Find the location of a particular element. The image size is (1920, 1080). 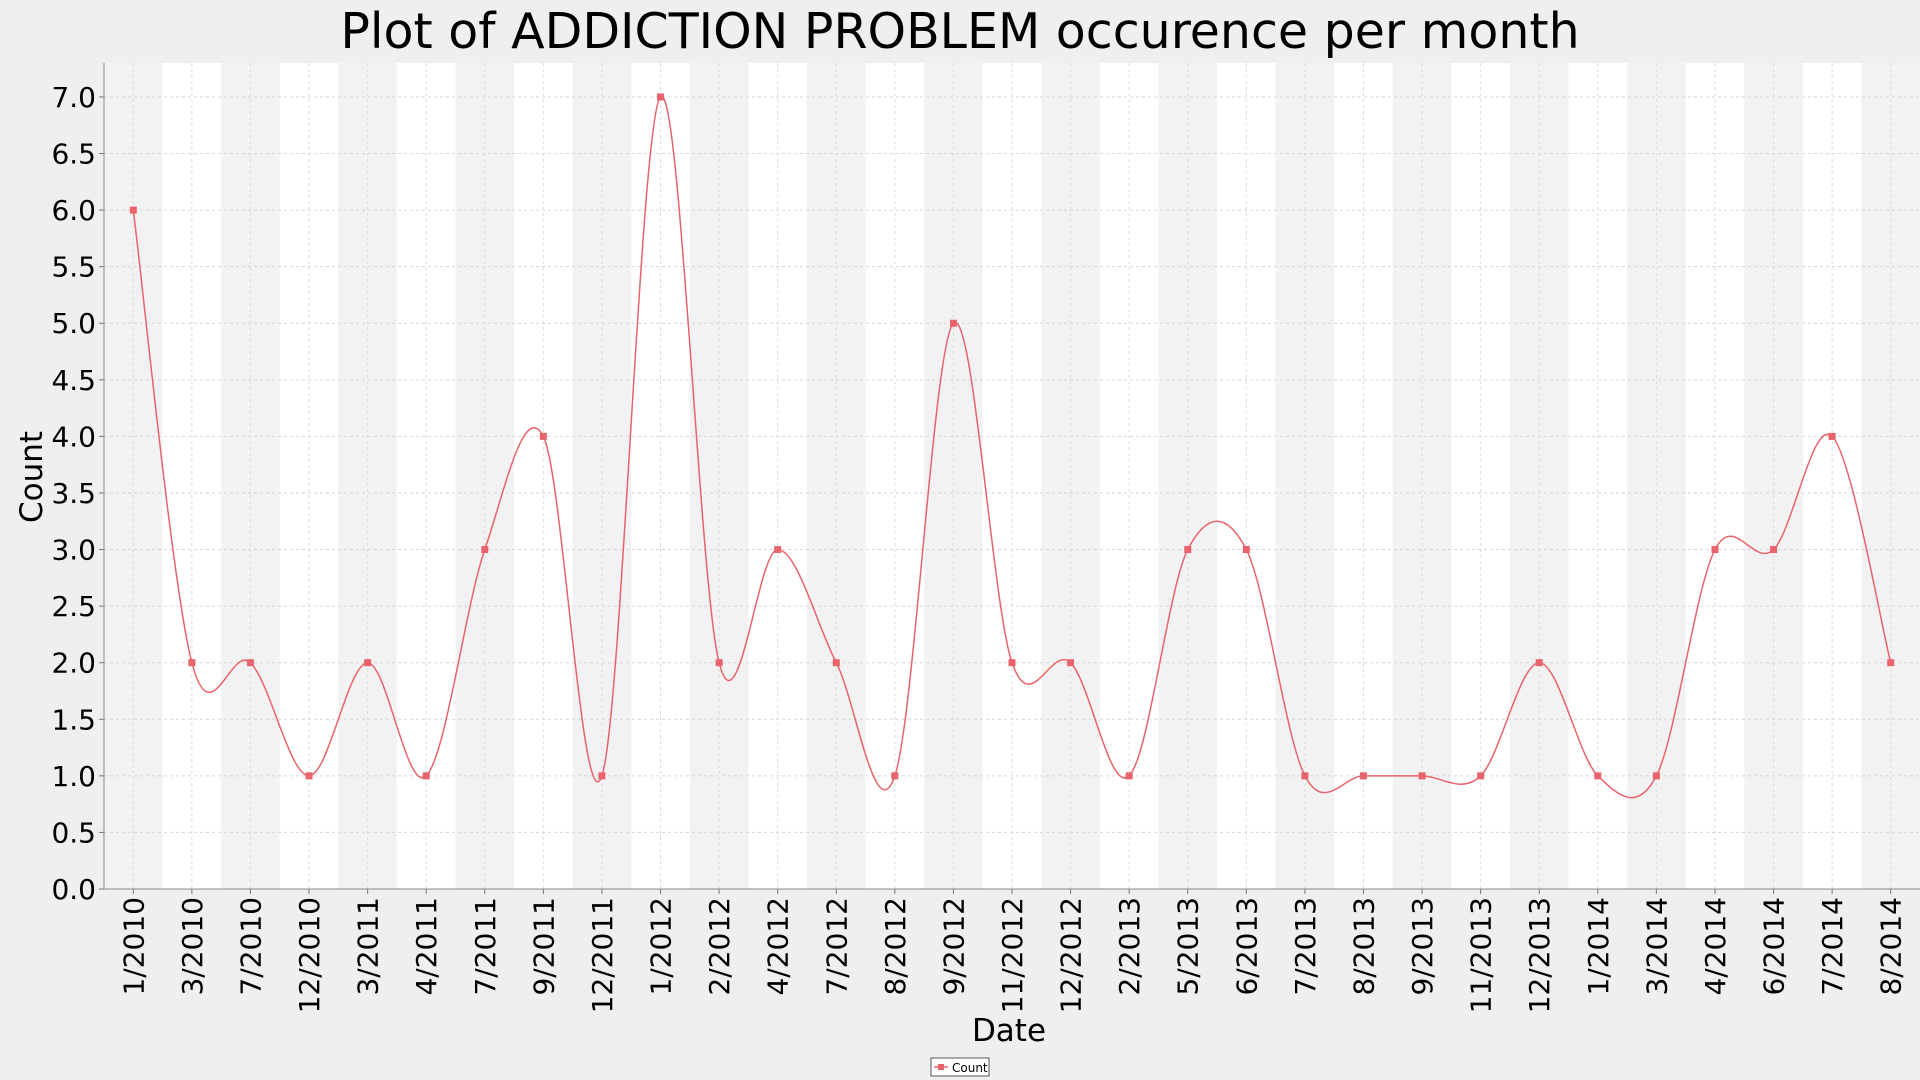

x-tick-label: 3/2014 is located at coordinates (1656, 946).